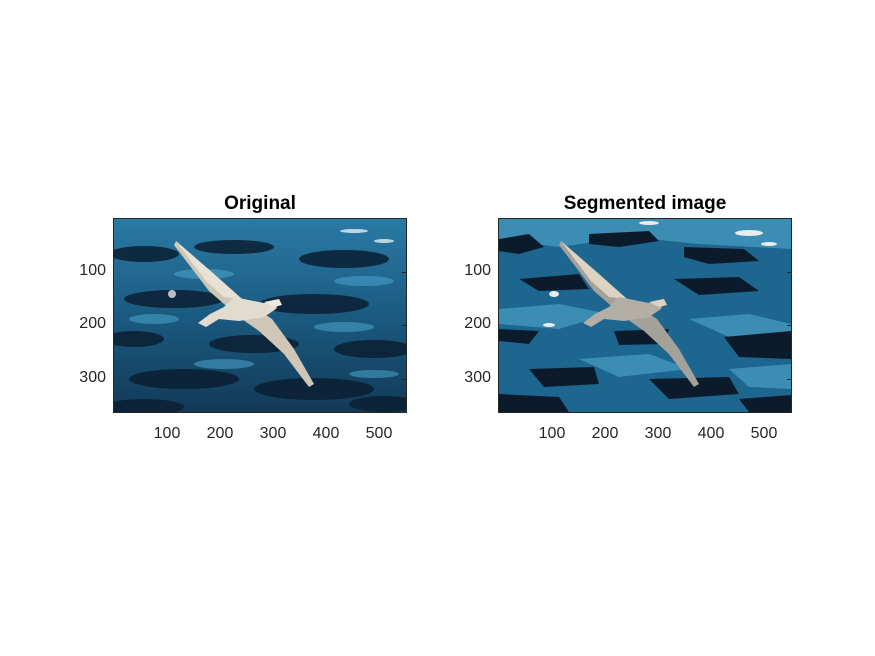 The height and width of the screenshot is (656, 875). What do you see at coordinates (260, 203) in the screenshot?
I see `panel-title: Original` at bounding box center [260, 203].